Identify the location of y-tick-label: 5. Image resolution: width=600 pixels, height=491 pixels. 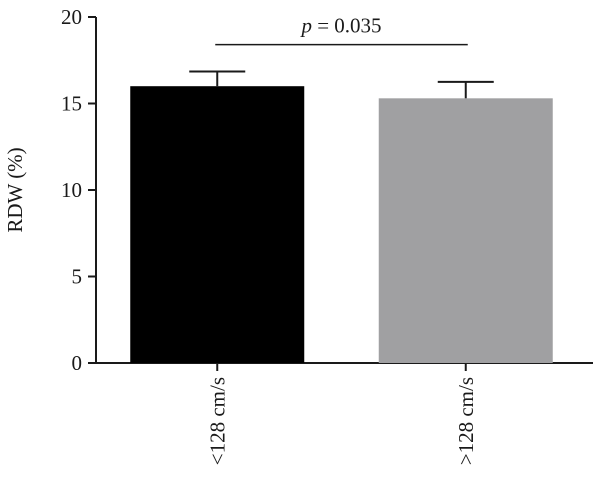
(77, 277).